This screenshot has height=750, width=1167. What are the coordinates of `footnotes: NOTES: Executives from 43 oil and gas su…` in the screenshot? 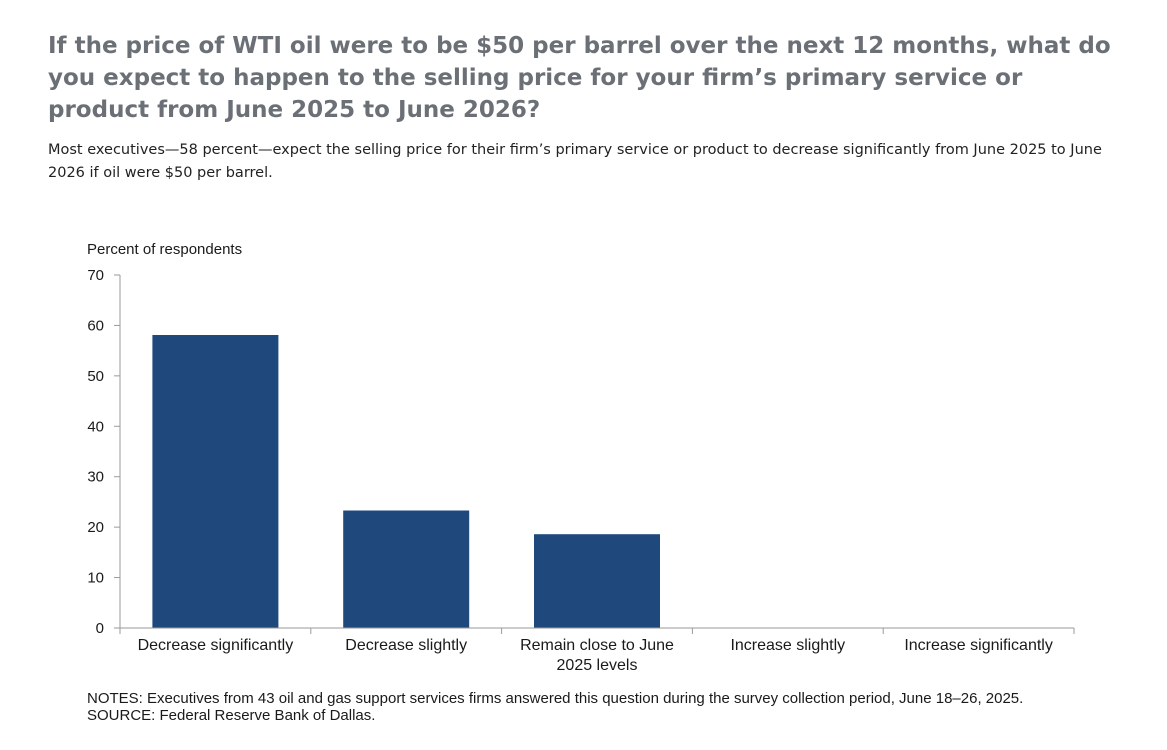 It's located at (597, 707).